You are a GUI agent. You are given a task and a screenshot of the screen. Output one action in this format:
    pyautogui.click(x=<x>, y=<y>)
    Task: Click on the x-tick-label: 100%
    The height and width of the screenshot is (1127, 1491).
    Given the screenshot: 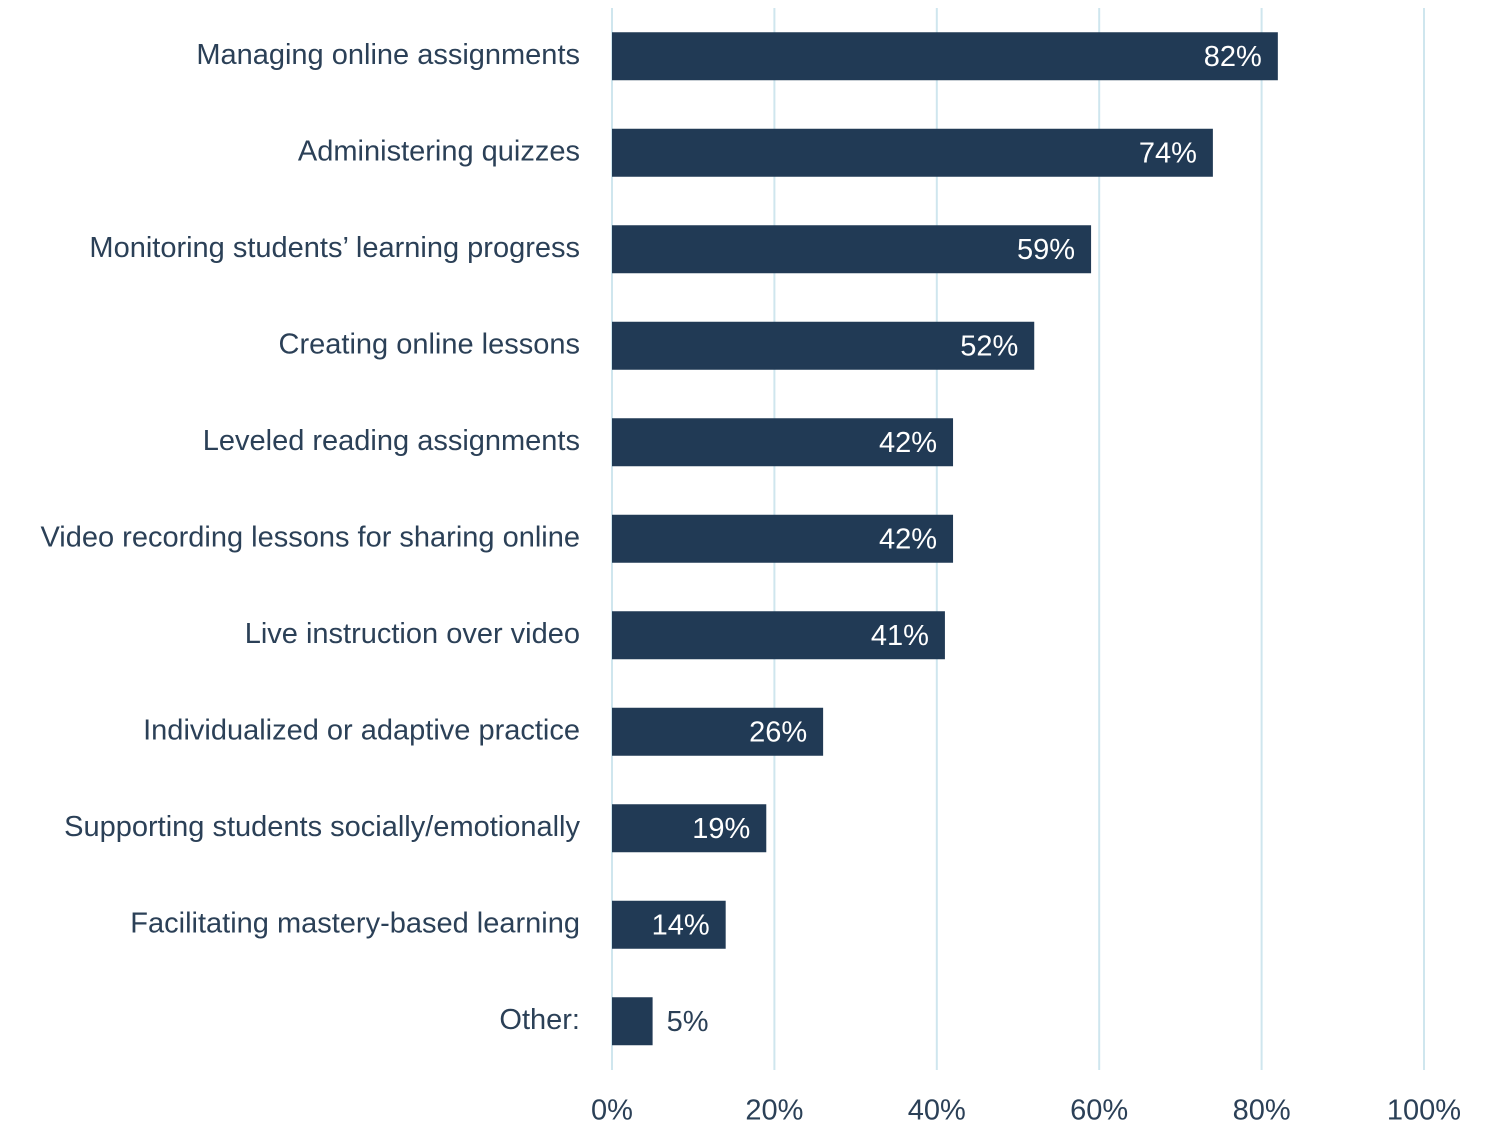 What is the action you would take?
    pyautogui.click(x=1424, y=1111)
    